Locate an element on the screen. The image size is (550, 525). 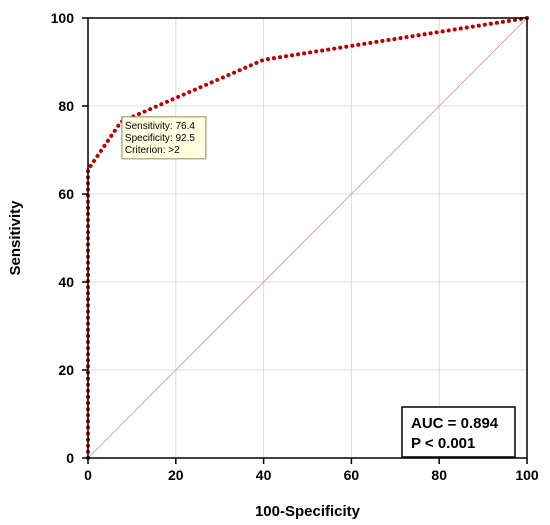
p-value: P < 0.001 is located at coordinates (443, 443).